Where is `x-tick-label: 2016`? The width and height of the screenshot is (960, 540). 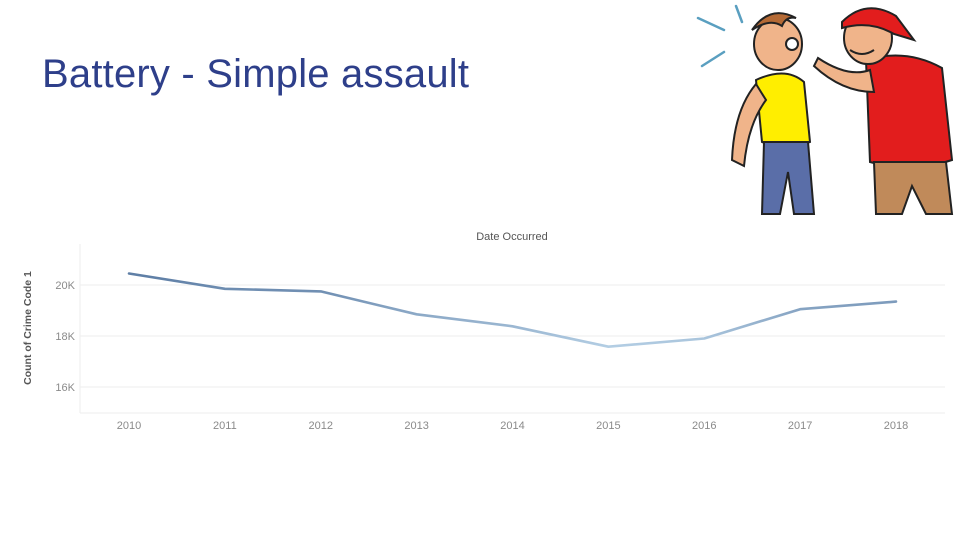
x-tick-label: 2016 is located at coordinates (704, 426).